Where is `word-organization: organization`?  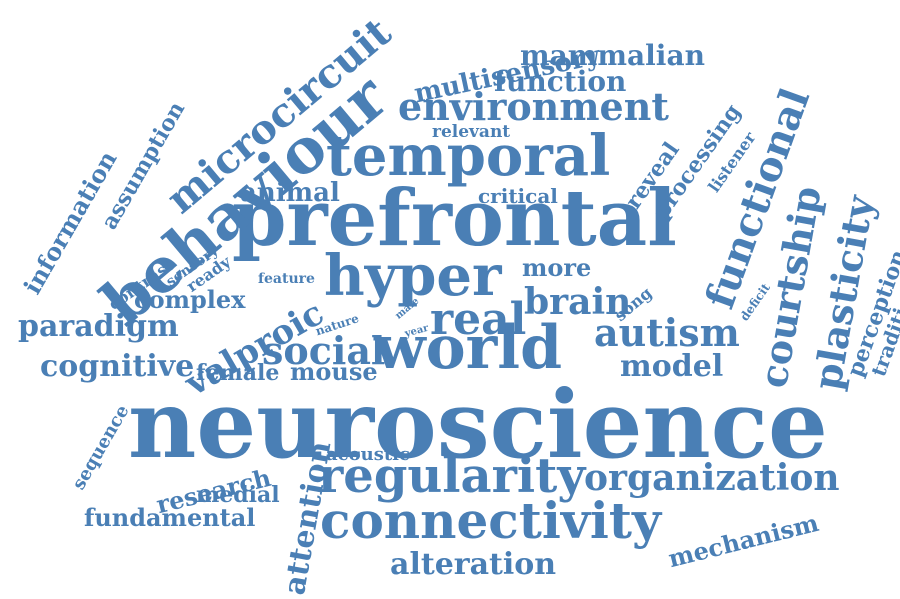 word-organization: organization is located at coordinates (712, 478).